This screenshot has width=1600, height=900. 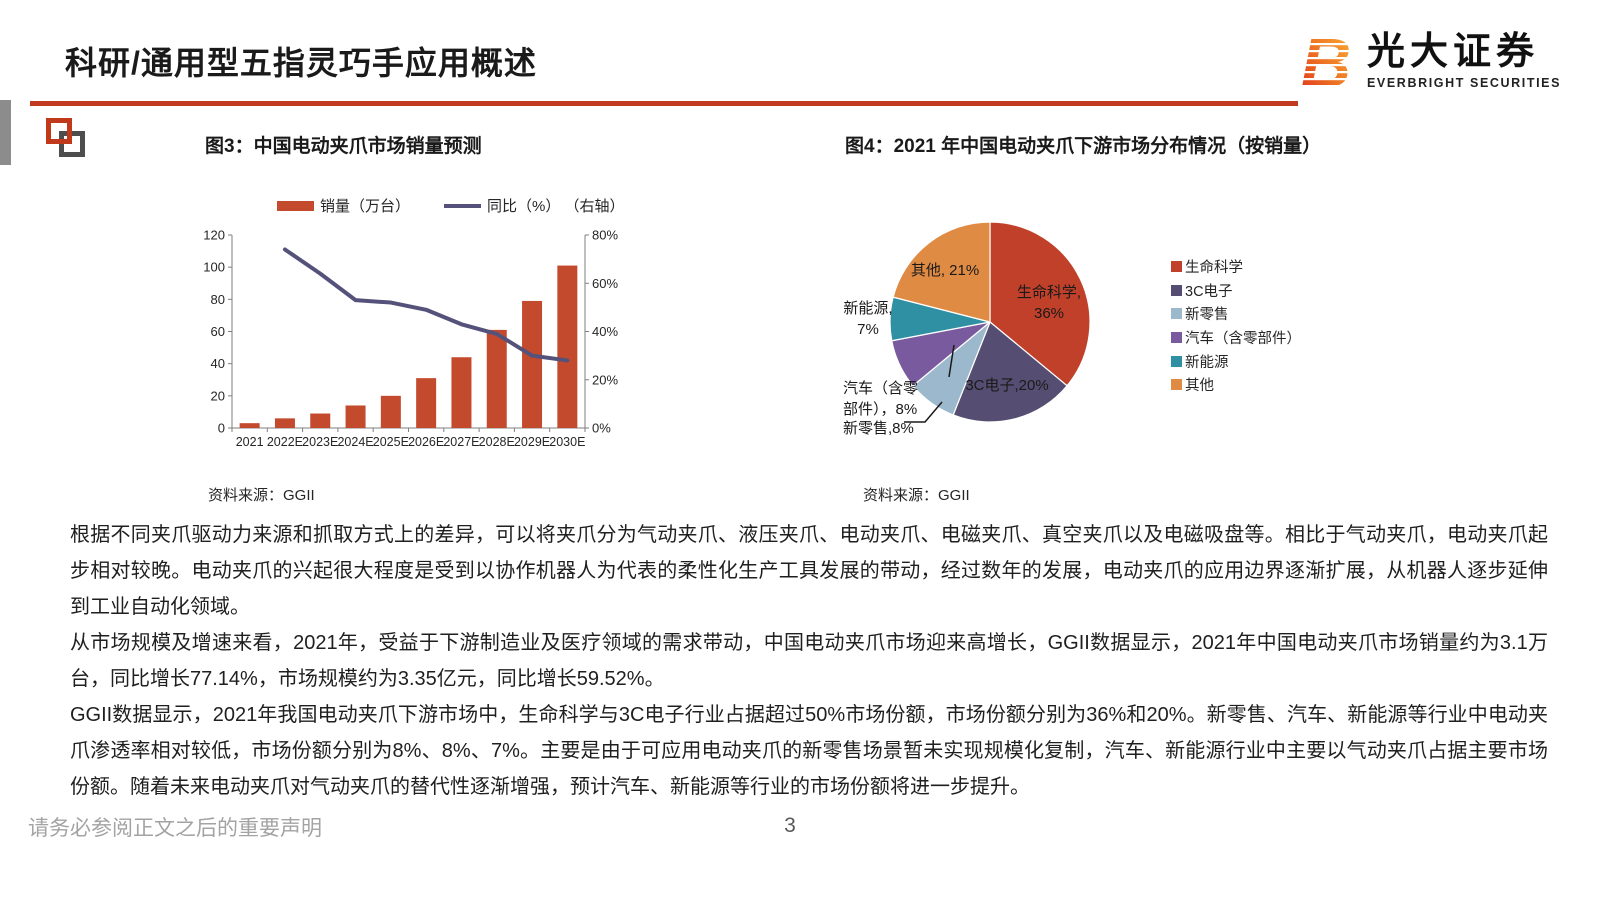 I want to click on left-tick-label: 20, so click(x=218, y=395).